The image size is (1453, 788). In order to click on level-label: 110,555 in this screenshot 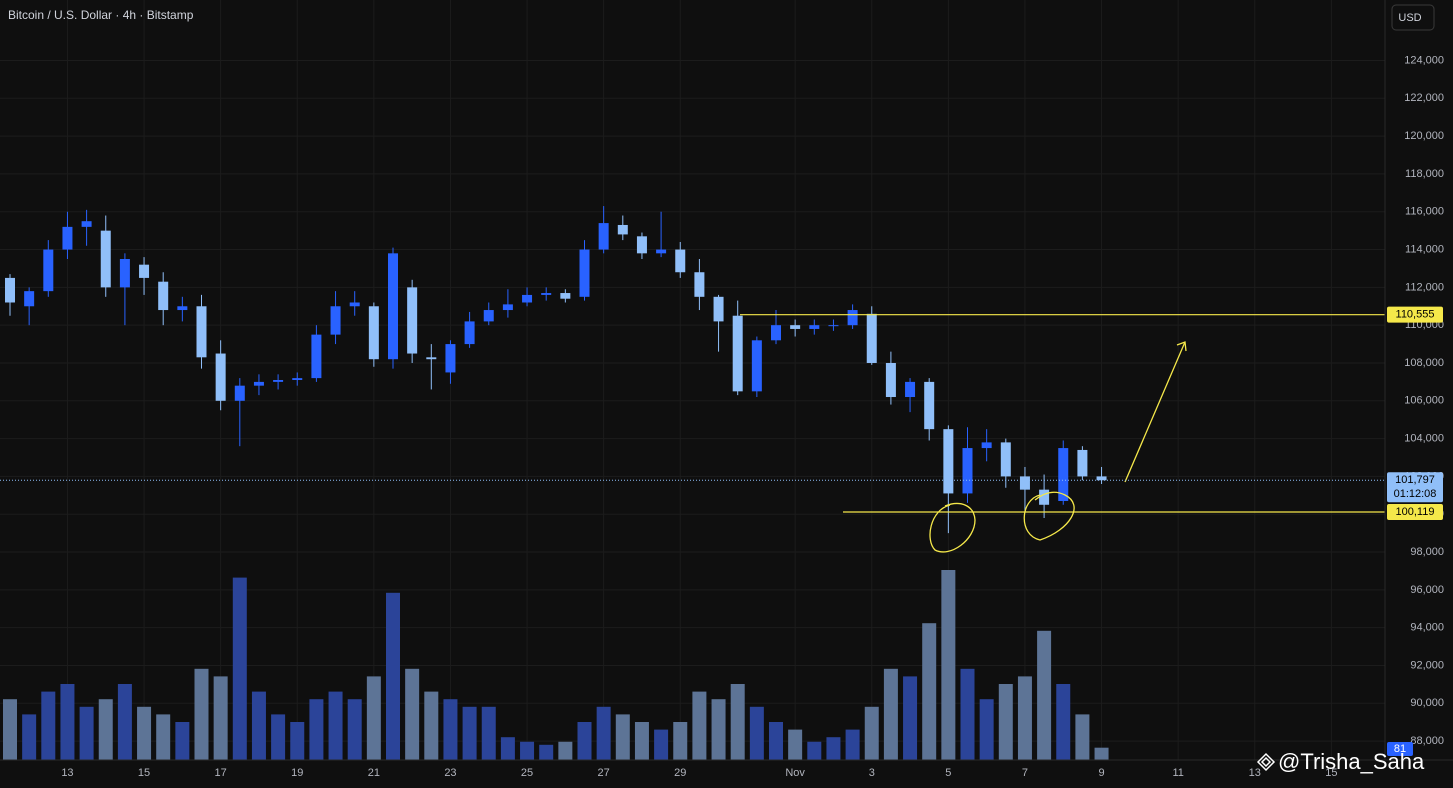, I will do `click(1415, 315)`.